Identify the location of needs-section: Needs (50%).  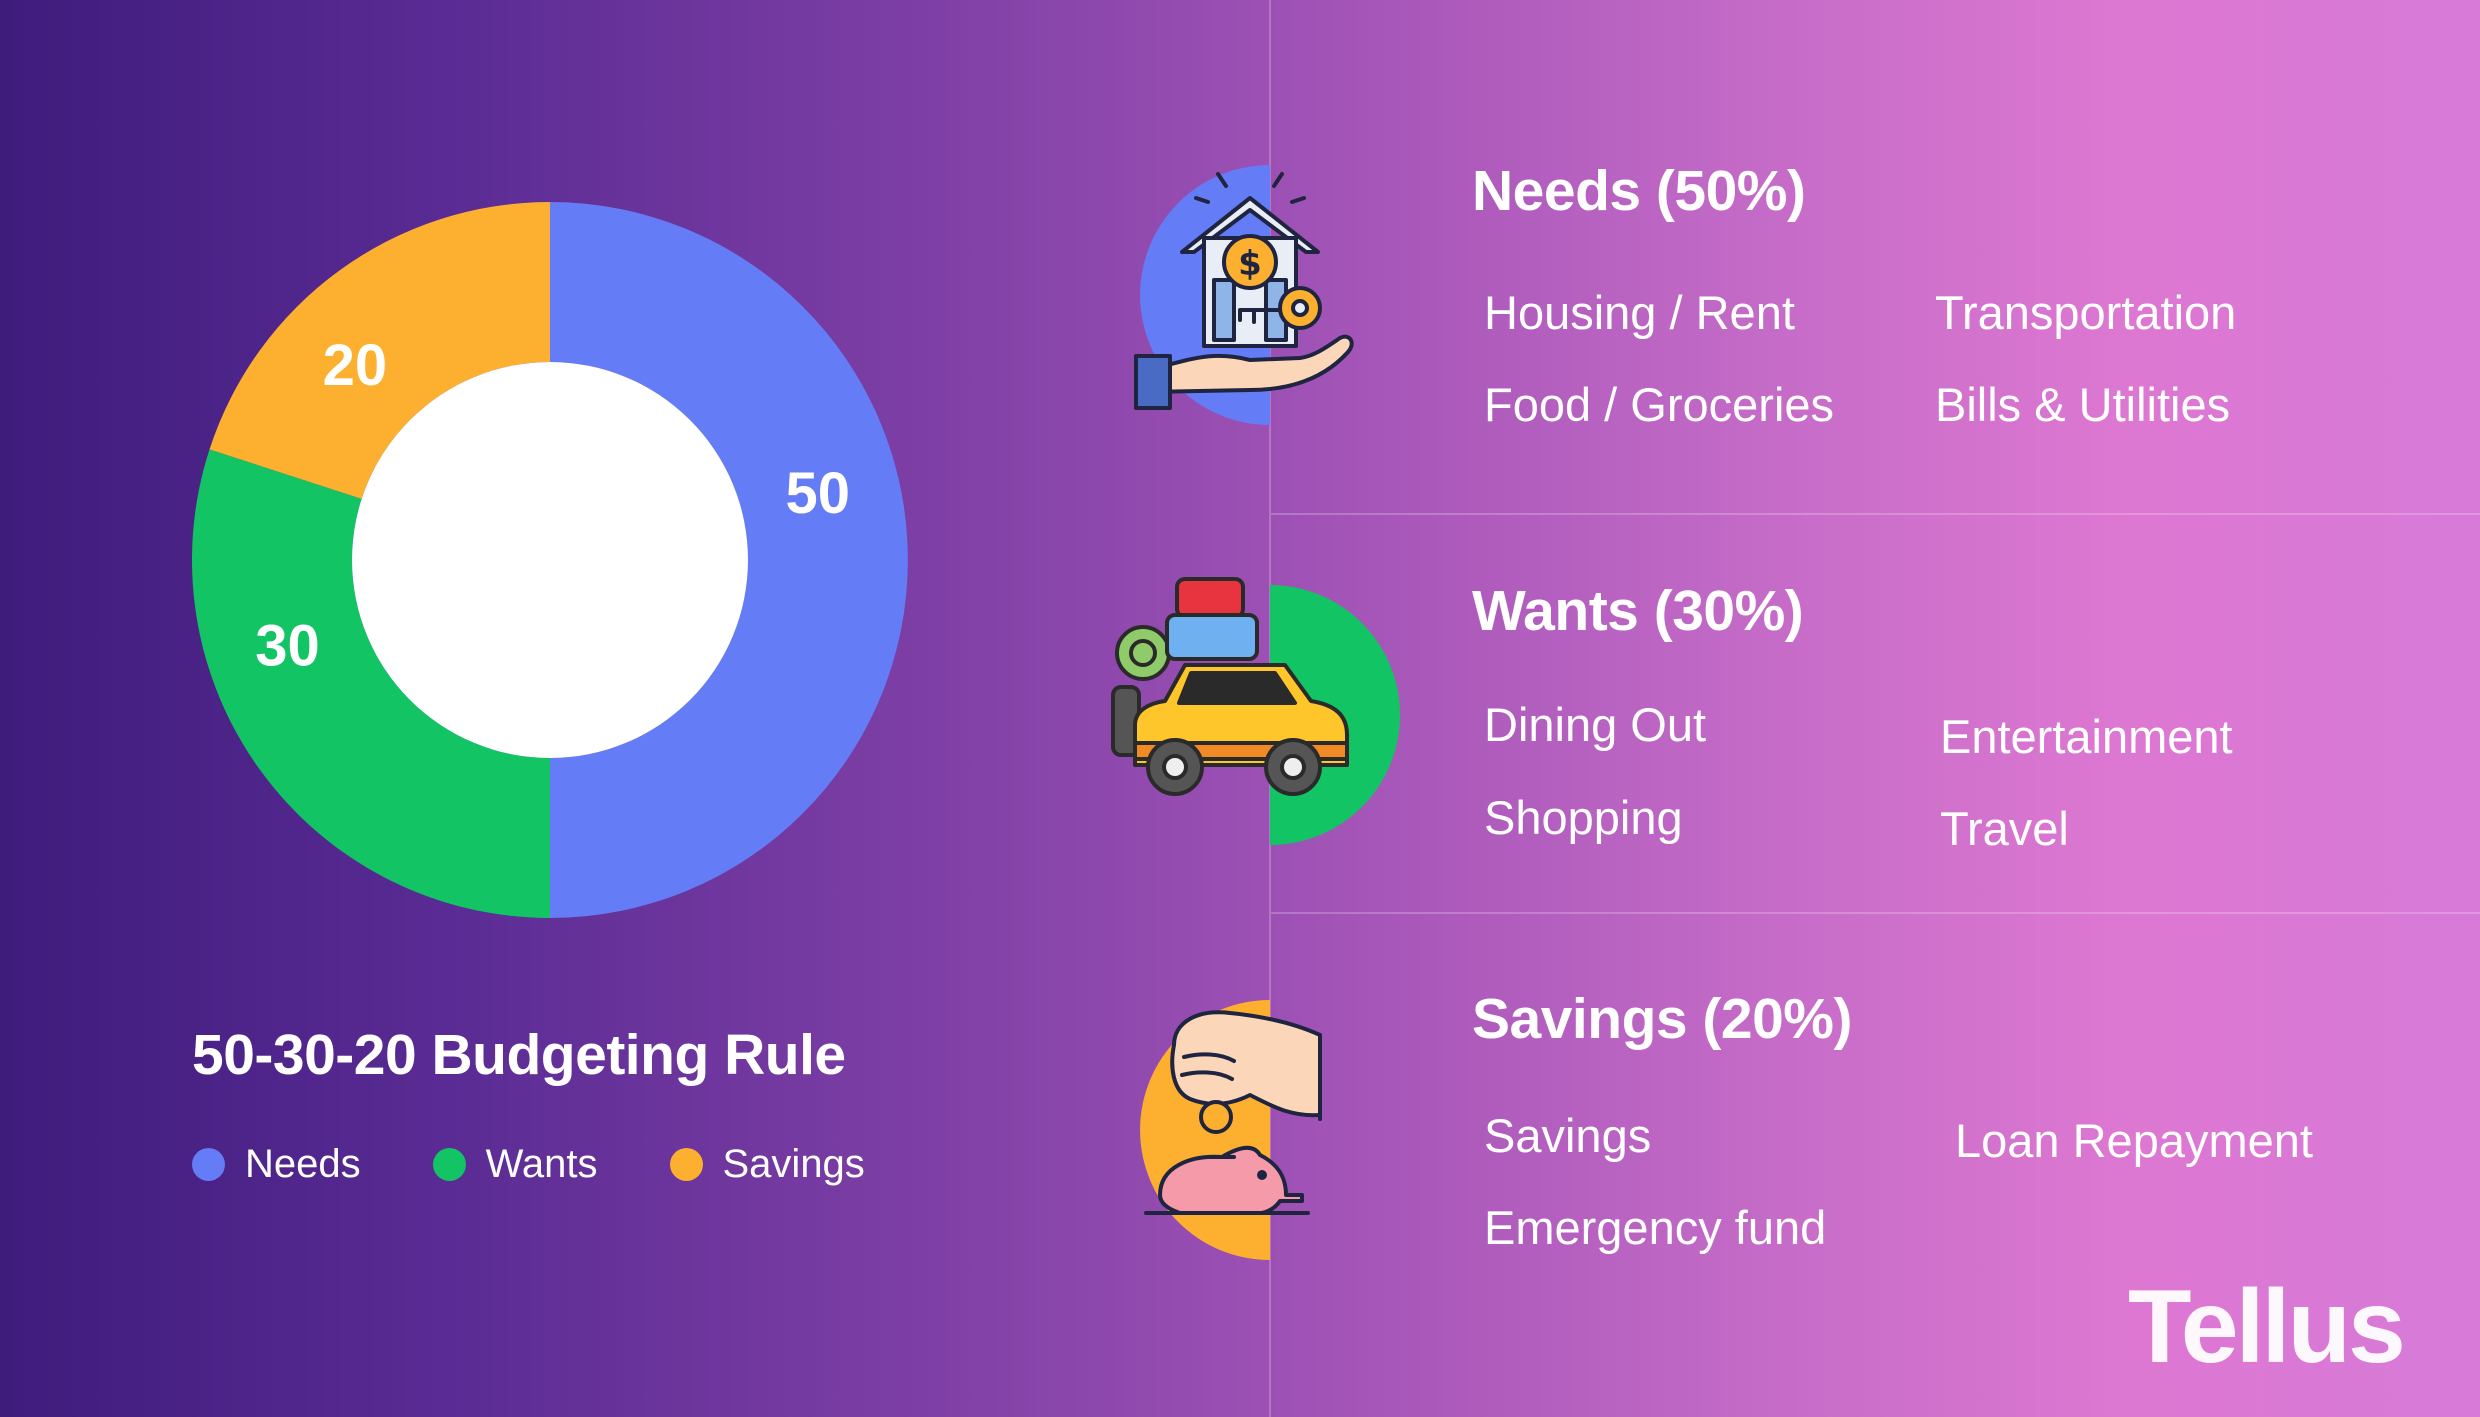
(1950, 191).